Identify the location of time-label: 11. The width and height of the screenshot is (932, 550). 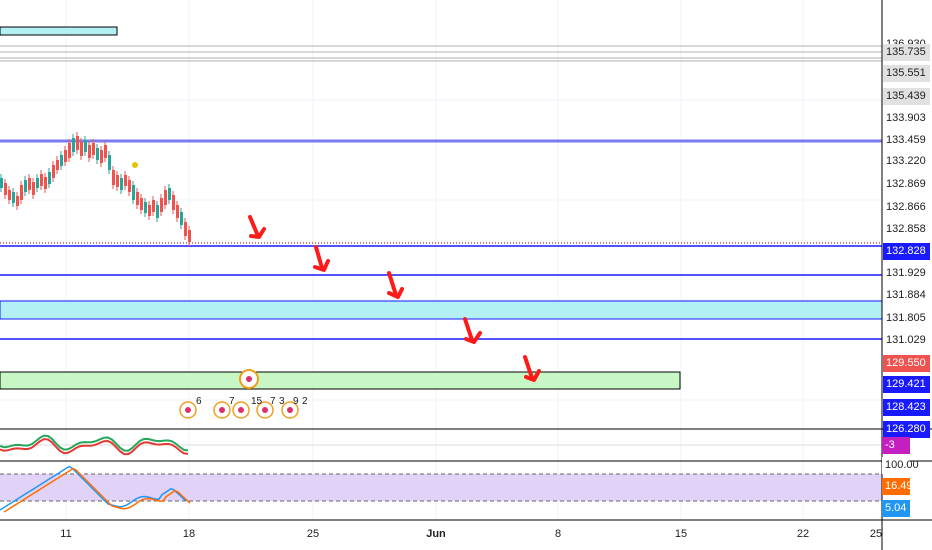
(66, 534).